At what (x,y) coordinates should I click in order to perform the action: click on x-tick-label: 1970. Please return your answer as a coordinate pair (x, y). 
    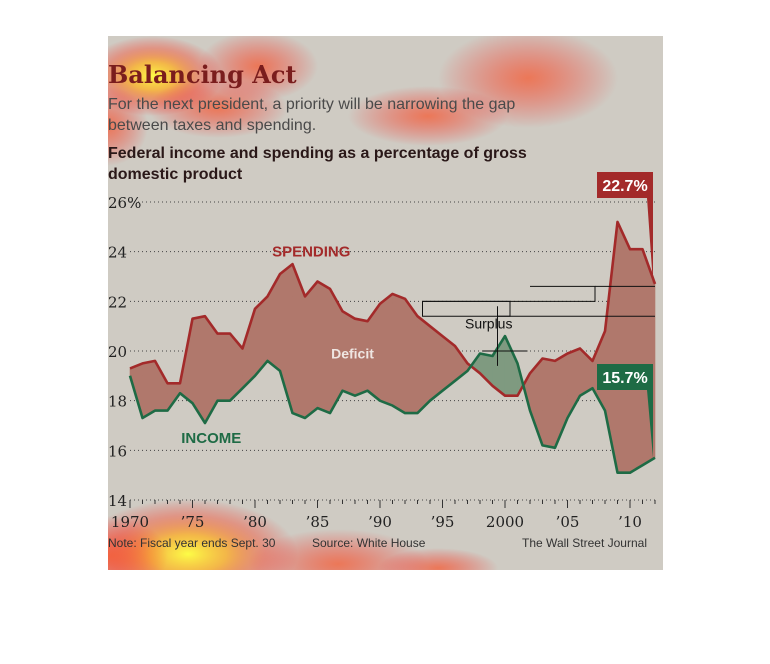
    Looking at the image, I should click on (130, 522).